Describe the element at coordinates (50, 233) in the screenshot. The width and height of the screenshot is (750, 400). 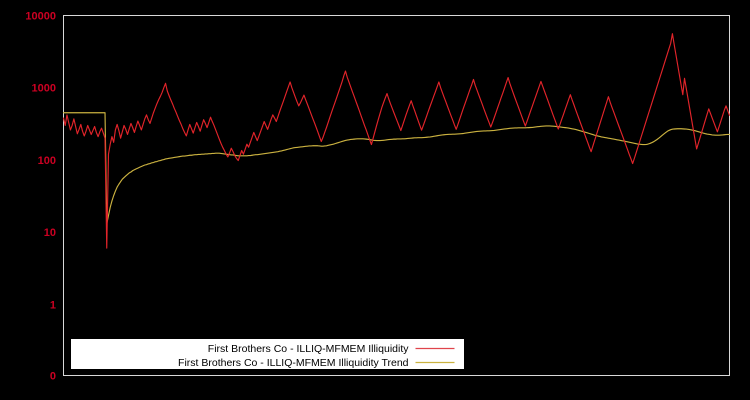
I see `y-tick-label: 10` at that location.